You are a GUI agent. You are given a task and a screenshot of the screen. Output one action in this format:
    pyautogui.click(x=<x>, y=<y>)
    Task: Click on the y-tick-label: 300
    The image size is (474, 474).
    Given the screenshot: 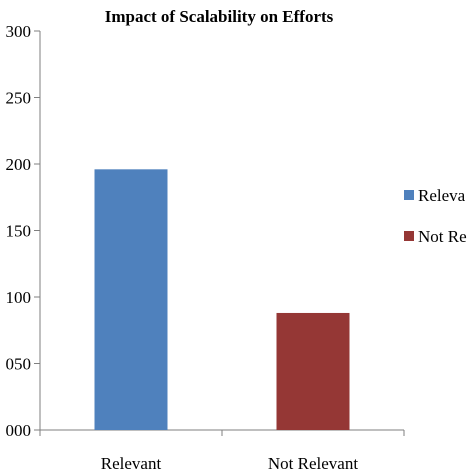 What is the action you would take?
    pyautogui.click(x=19, y=31)
    